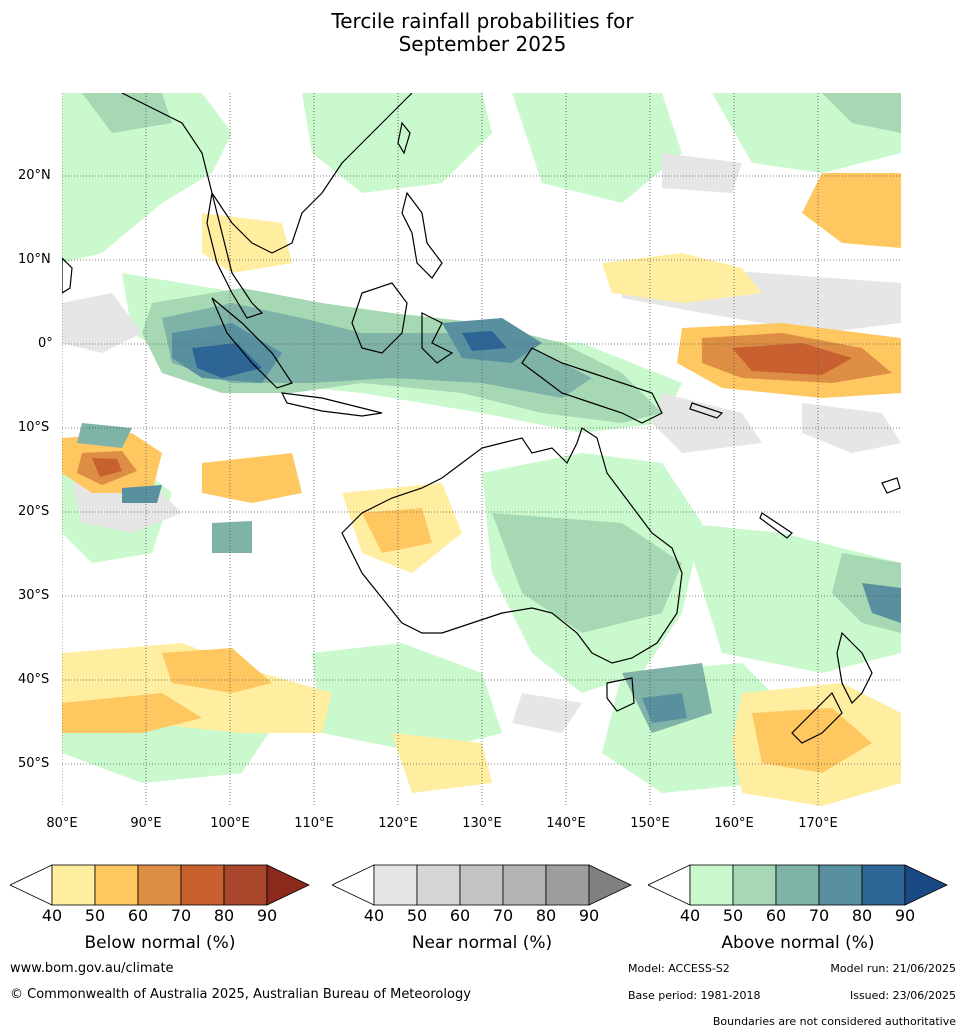 Image resolution: width=965 pixels, height=1035 pixels. Describe the element at coordinates (512, 545) in the screenshot. I see `australia-coastline` at that location.